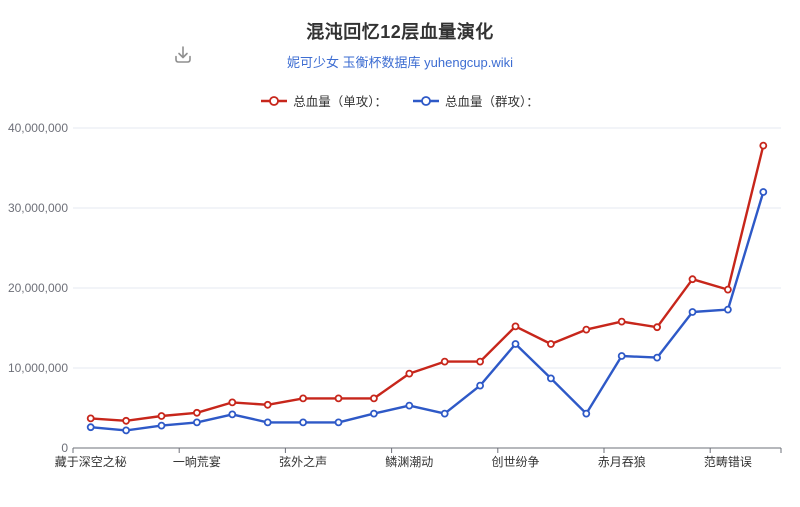 Image resolution: width=800 pixels, height=507 pixels. I want to click on y-axis-label: 10,000,000, so click(38, 368).